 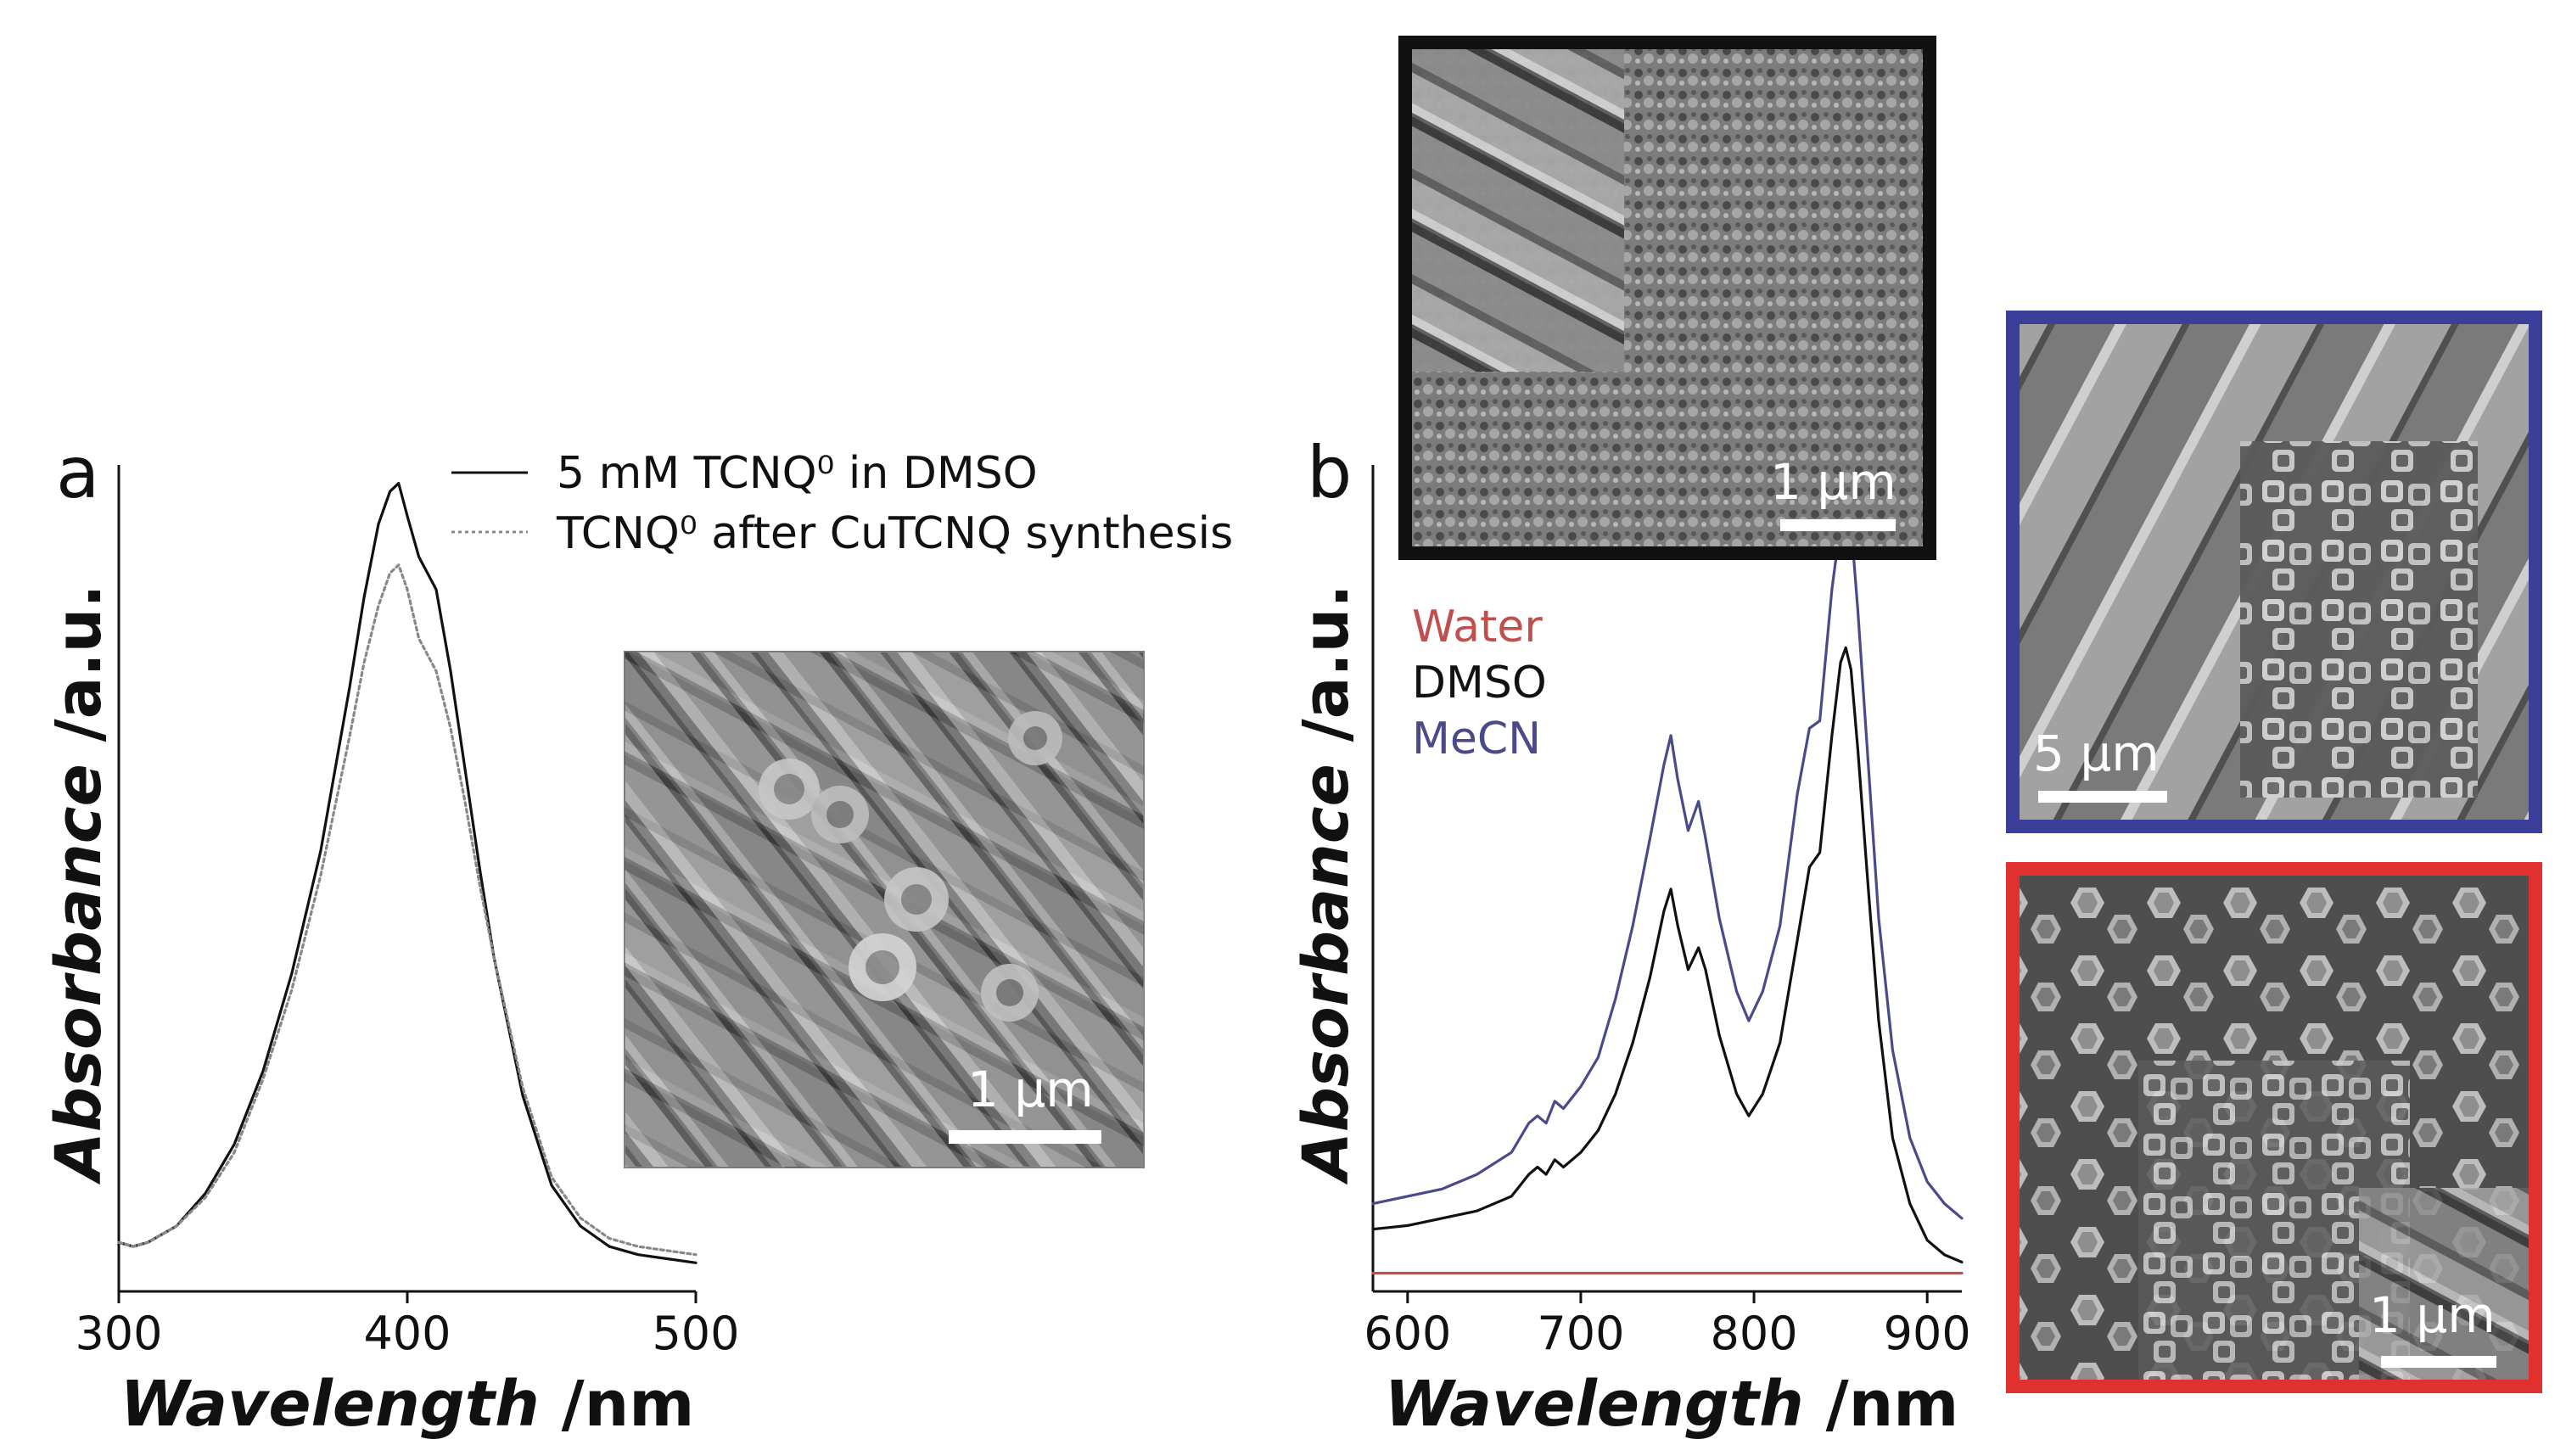 What do you see at coordinates (1833, 482) in the screenshot?
I see `scale-bar-label-black: 1 μm` at bounding box center [1833, 482].